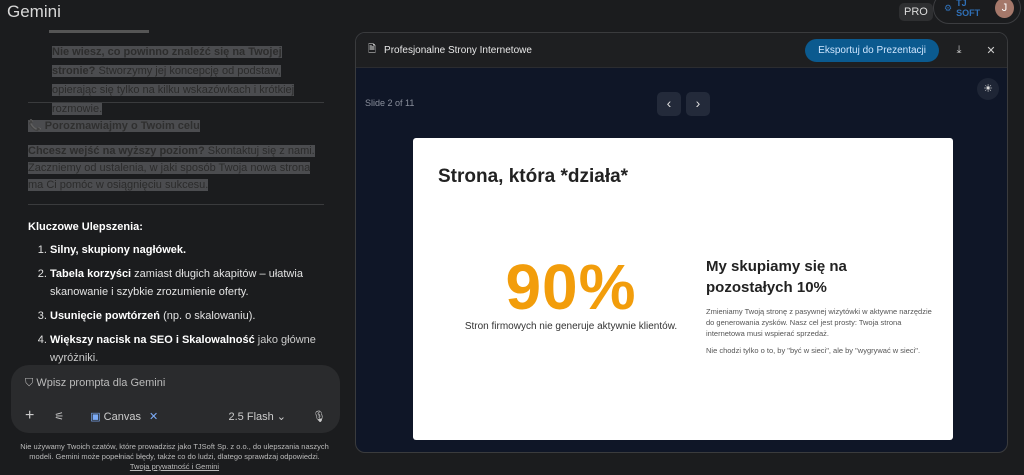 This screenshot has height=475, width=1024. I want to click on brand-icon: ⚙, so click(948, 7).